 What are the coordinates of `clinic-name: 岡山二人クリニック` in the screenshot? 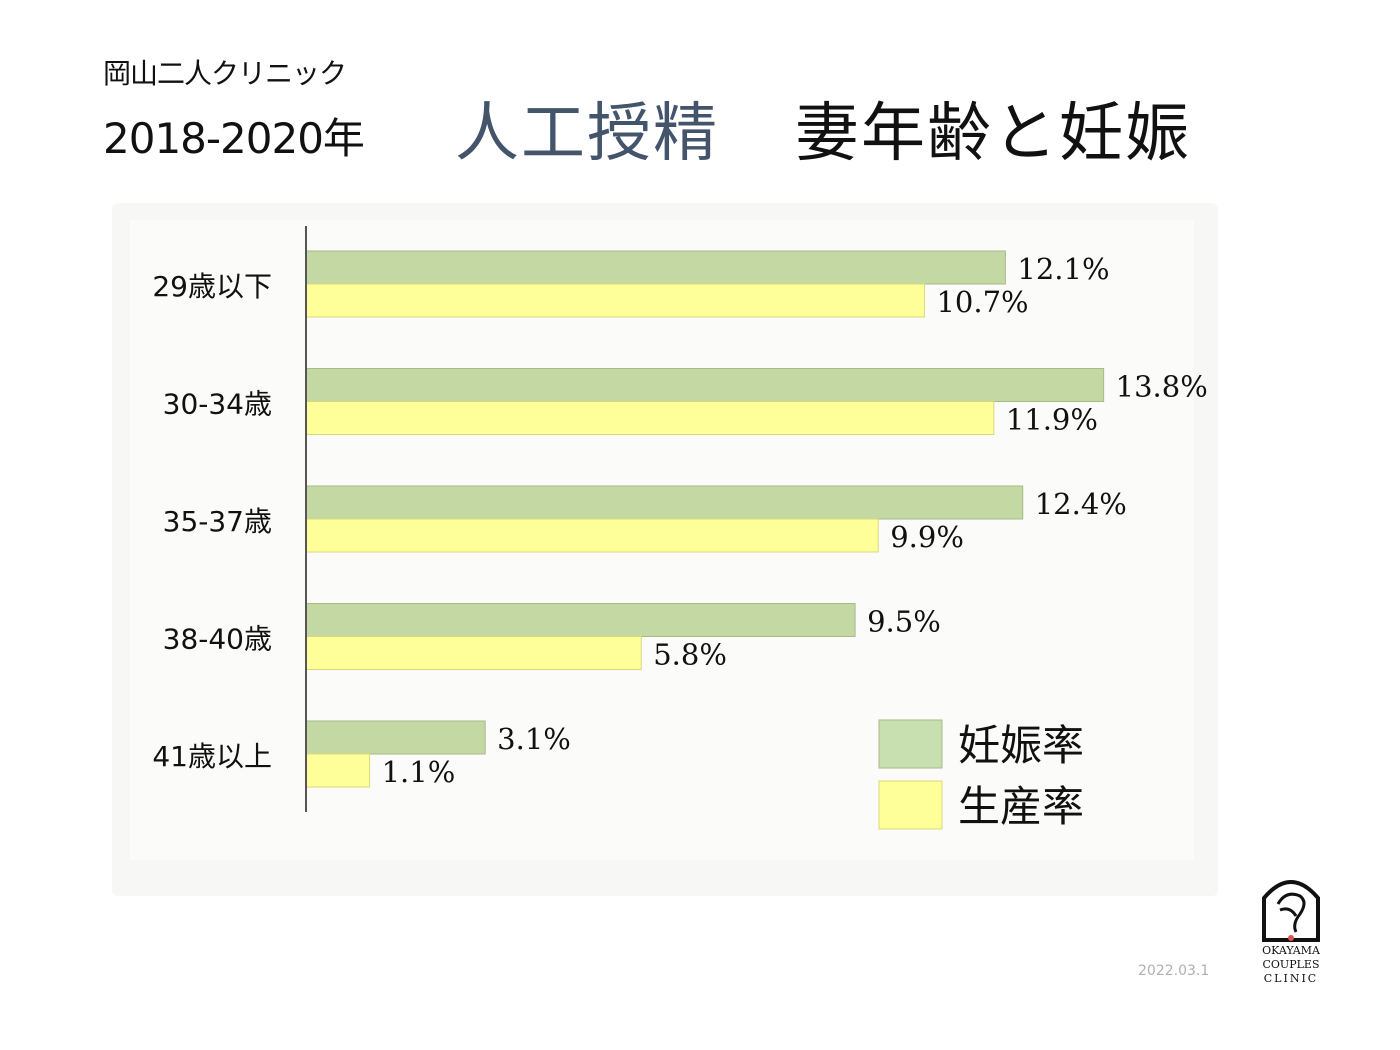 It's located at (225, 73).